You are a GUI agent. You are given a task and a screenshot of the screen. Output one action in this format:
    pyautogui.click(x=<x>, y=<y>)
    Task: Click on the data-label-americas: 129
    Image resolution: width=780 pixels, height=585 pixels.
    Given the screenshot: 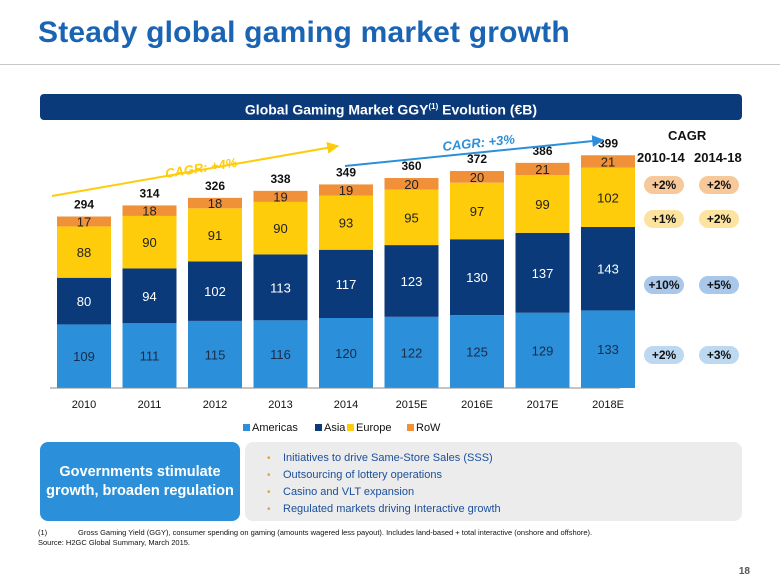 What is the action you would take?
    pyautogui.click(x=543, y=350)
    